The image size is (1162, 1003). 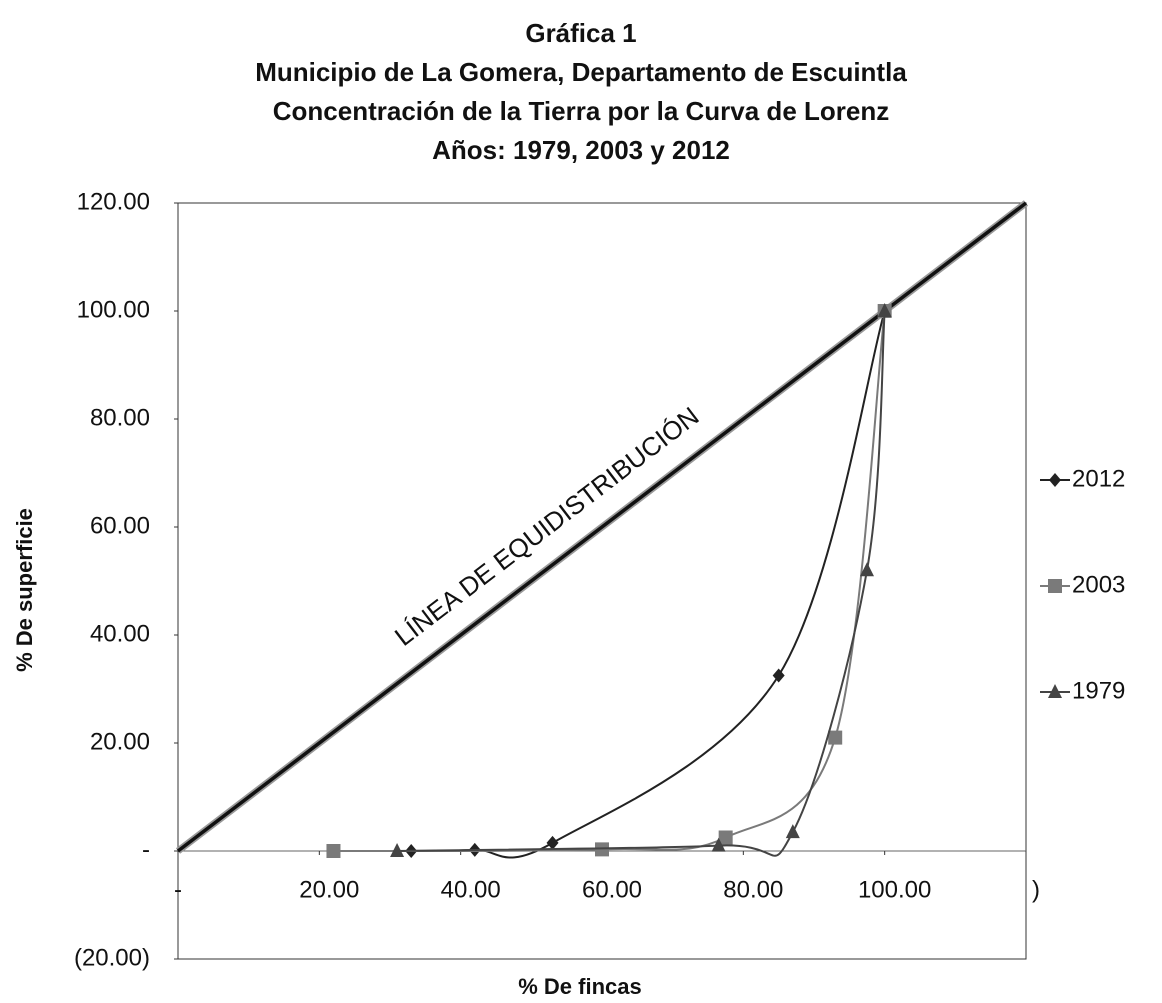 I want to click on legend-label: 1979, so click(x=1098, y=690).